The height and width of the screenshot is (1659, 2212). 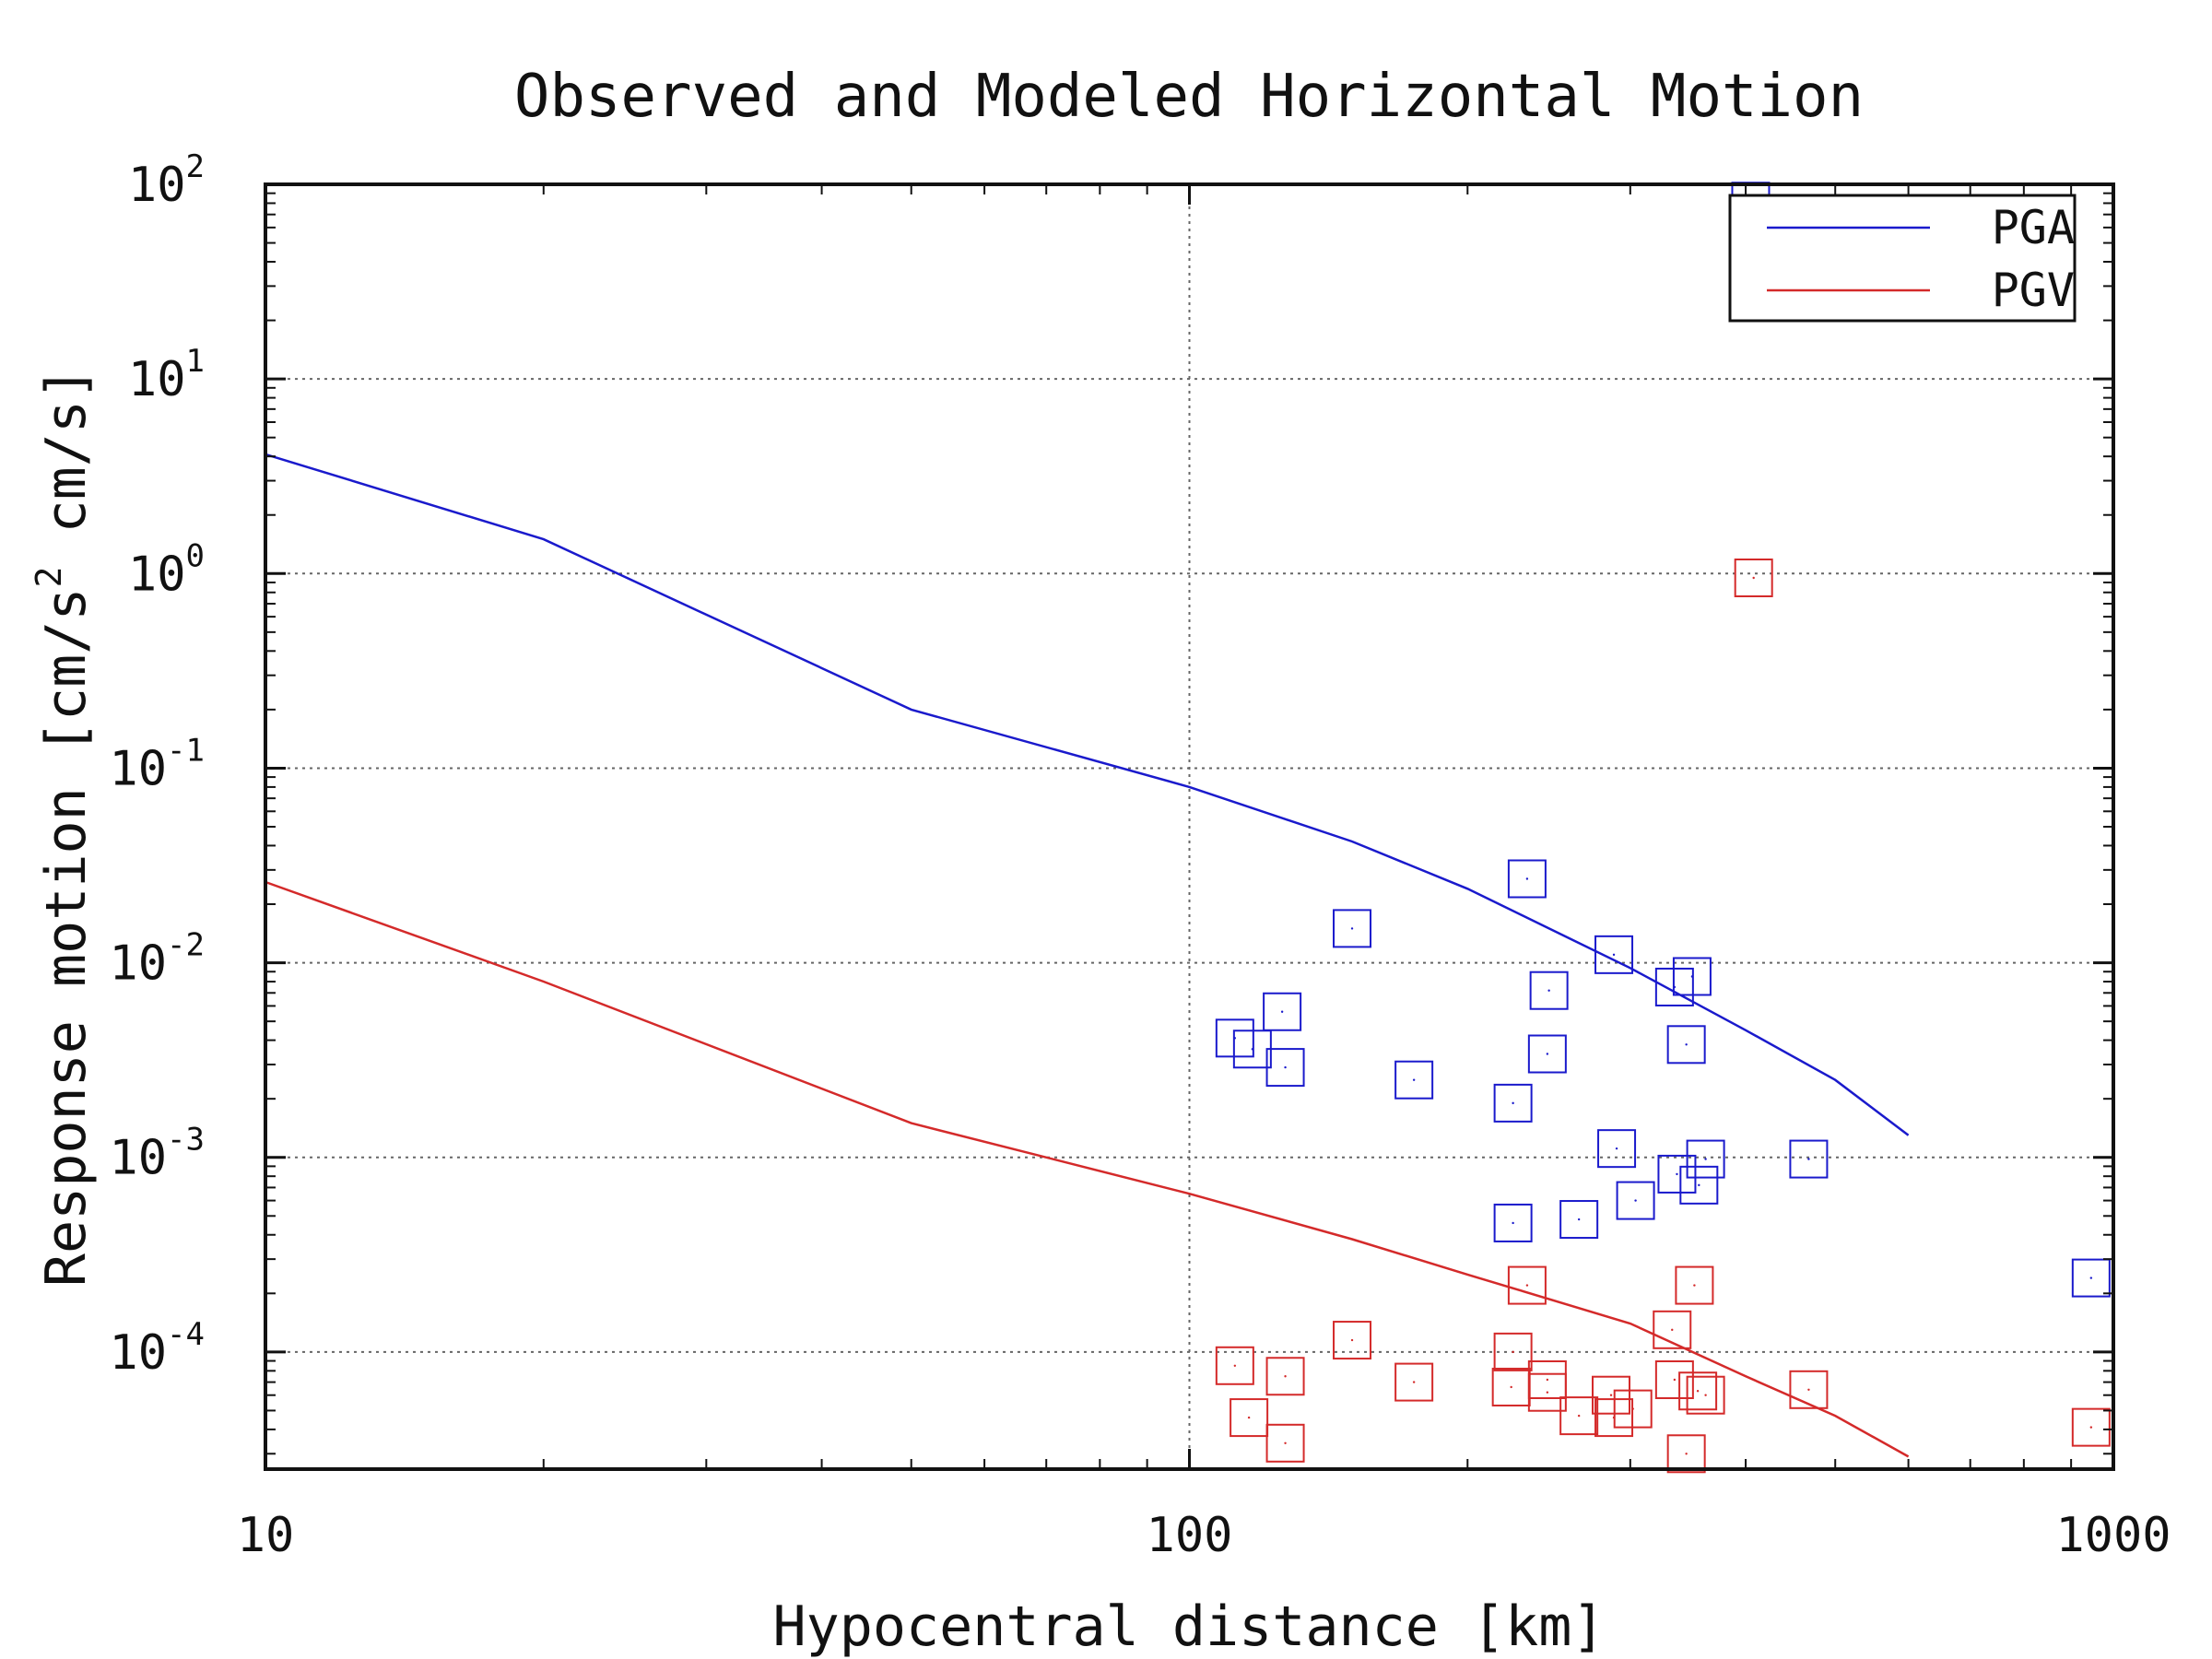 What do you see at coordinates (2113, 1535) in the screenshot?
I see `x-tick-label: 1000` at bounding box center [2113, 1535].